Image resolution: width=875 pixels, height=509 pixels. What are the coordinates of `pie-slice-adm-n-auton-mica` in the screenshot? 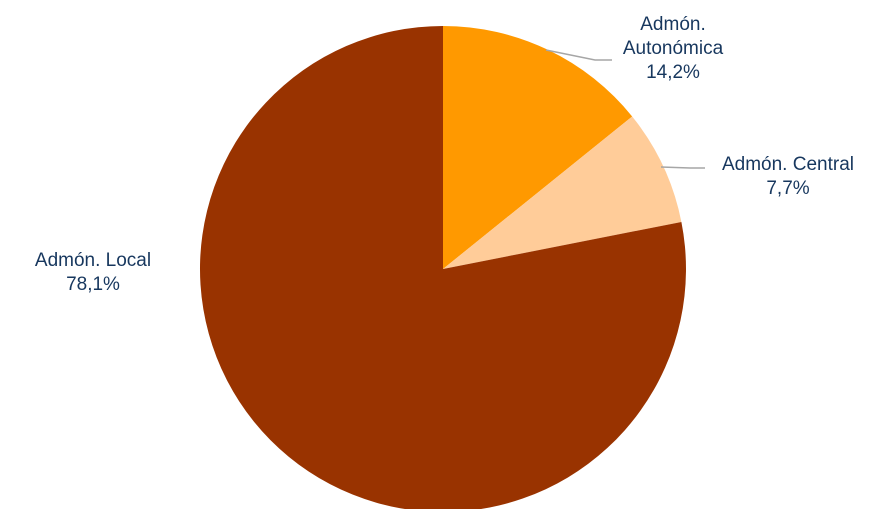 It's located at (538, 147).